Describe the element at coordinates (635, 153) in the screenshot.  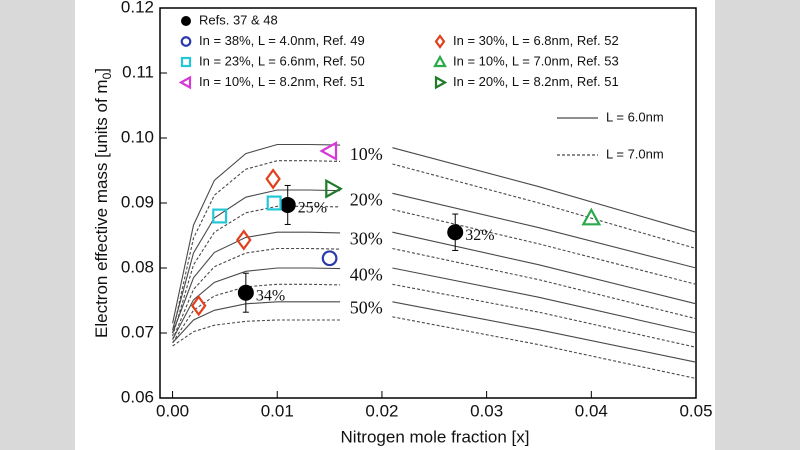
I see `legend-label: L = 7.0nm` at that location.